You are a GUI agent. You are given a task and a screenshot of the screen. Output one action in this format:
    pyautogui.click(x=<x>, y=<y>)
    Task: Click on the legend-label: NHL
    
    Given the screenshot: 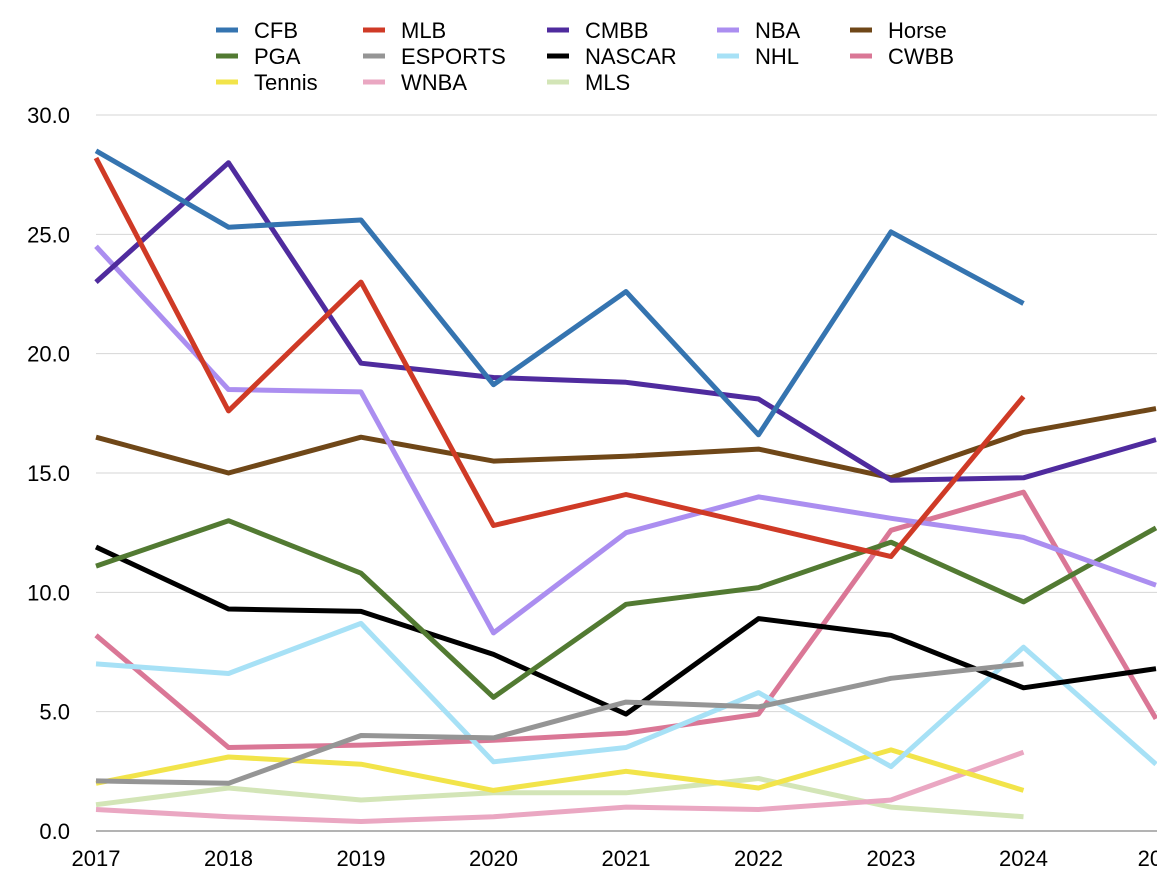 What is the action you would take?
    pyautogui.click(x=777, y=56)
    